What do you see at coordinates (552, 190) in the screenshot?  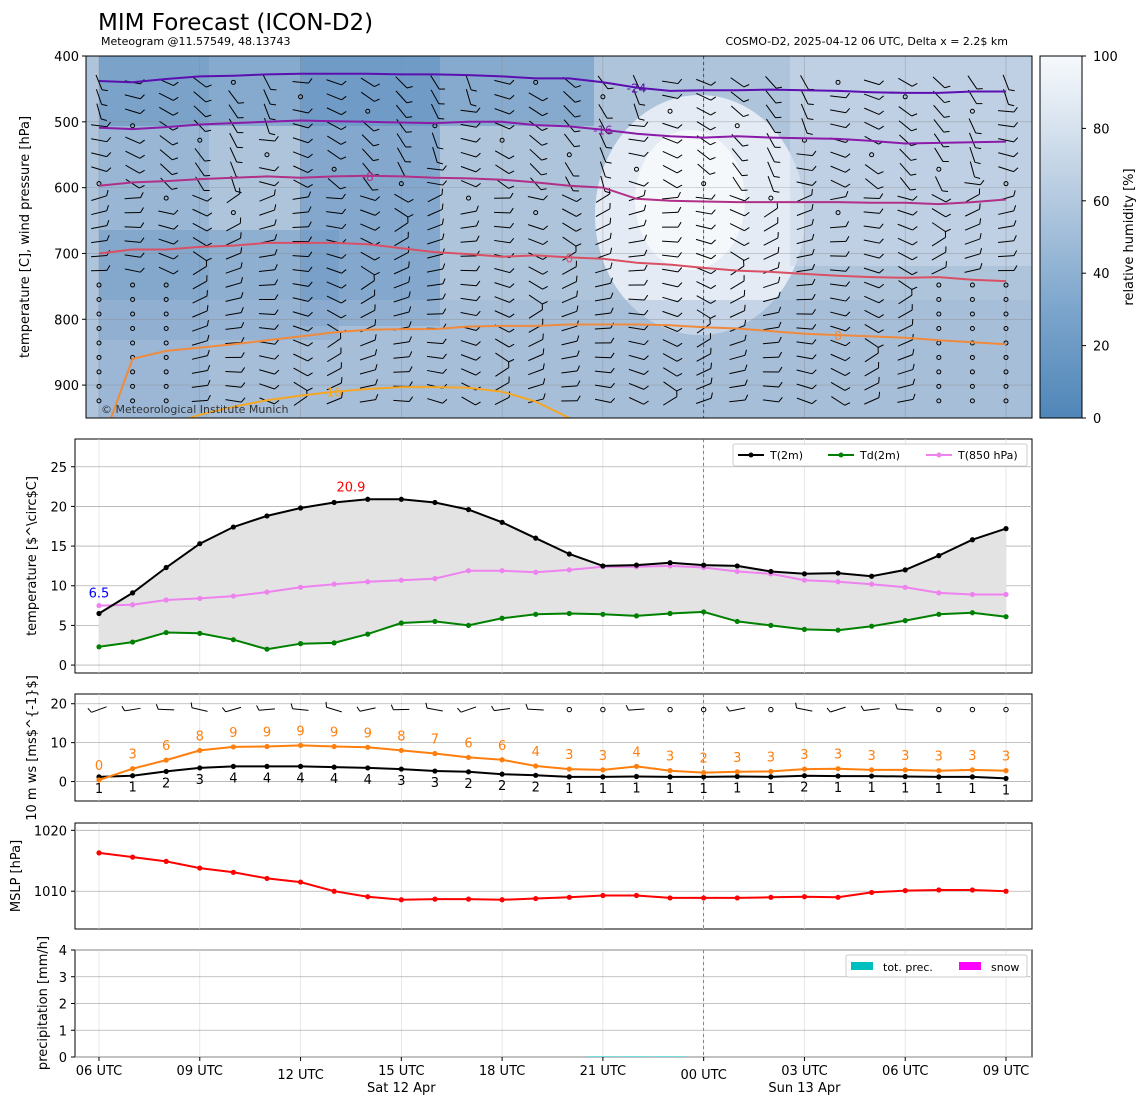 I see `isotherm-line` at bounding box center [552, 190].